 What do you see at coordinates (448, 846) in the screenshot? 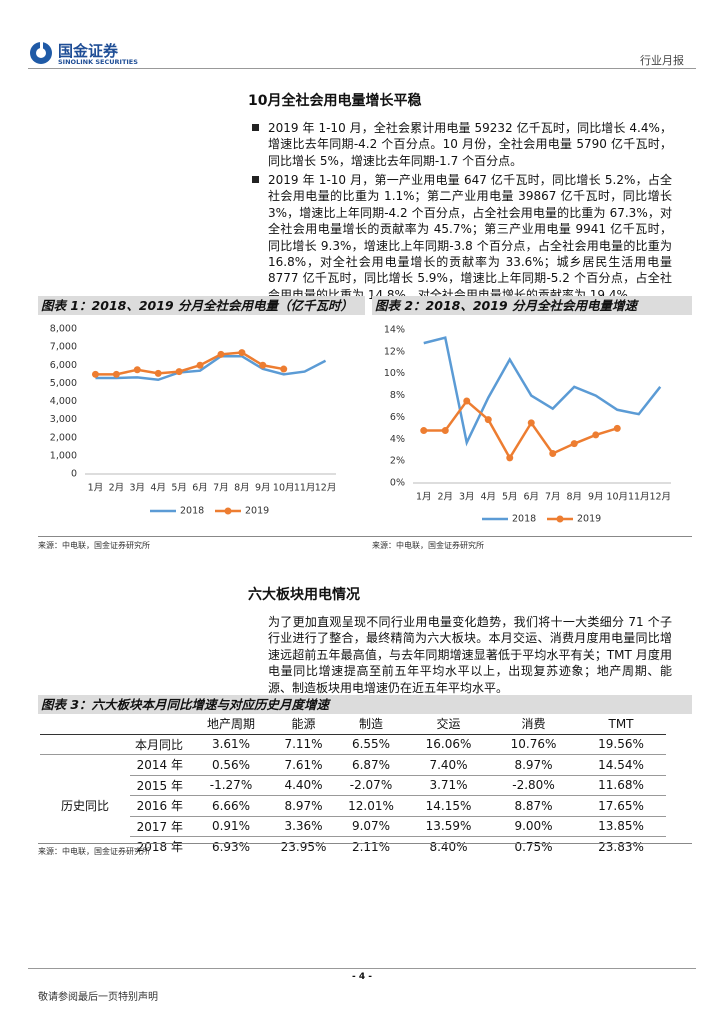
I see `cell: 8.40%` at bounding box center [448, 846].